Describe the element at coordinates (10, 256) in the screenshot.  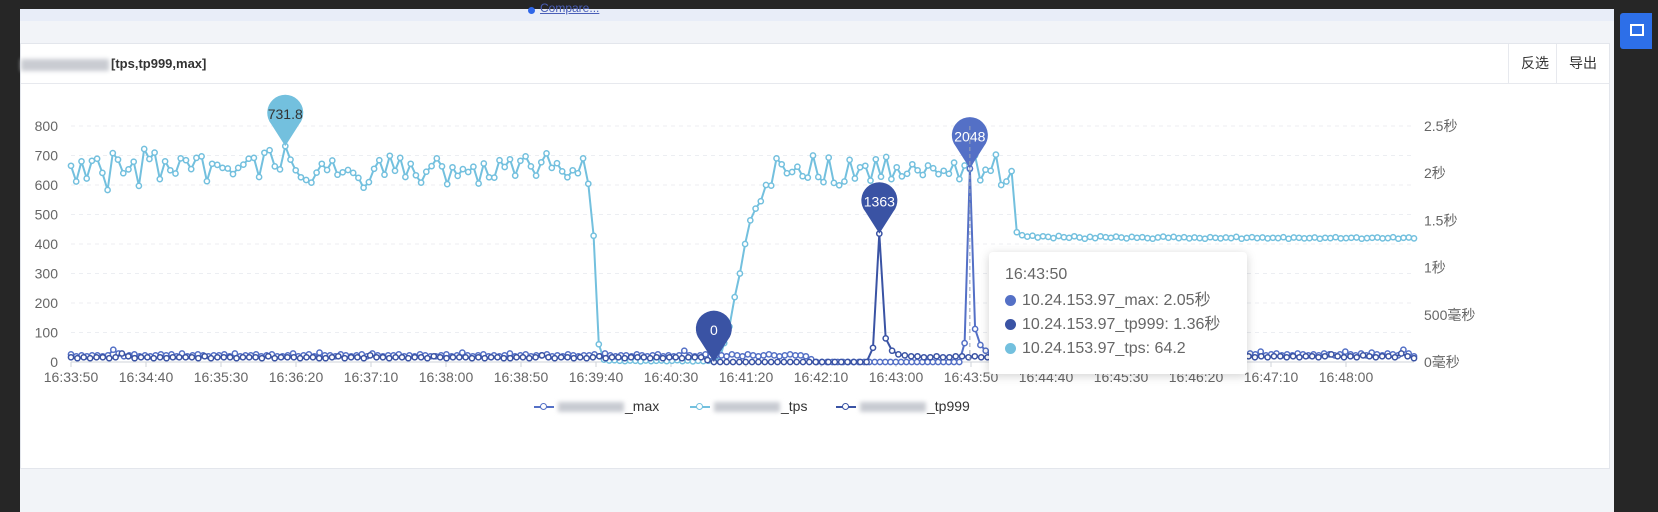
I see `window-frame-left` at that location.